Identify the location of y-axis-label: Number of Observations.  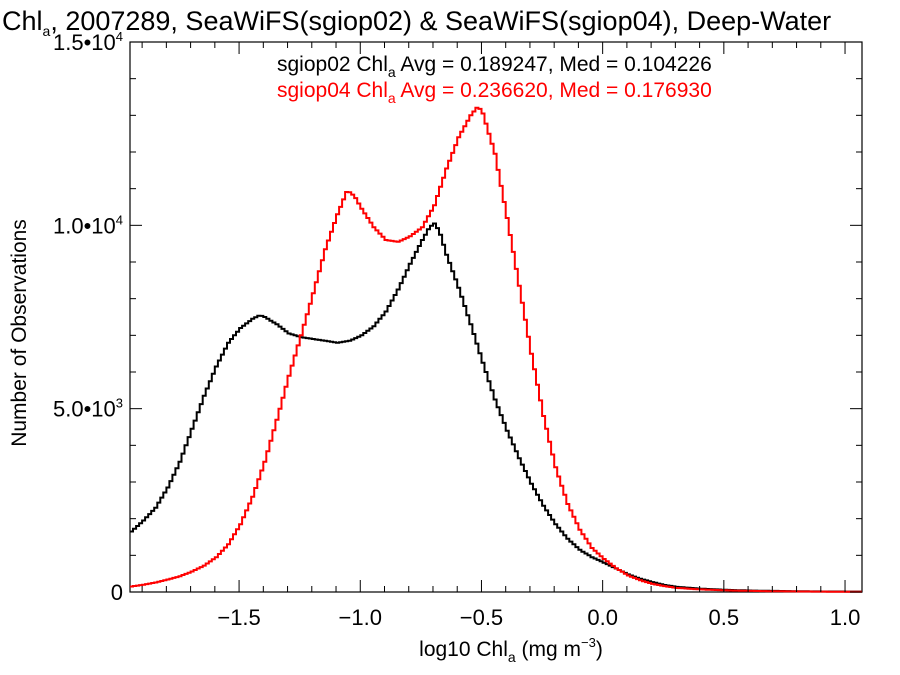
(19, 333).